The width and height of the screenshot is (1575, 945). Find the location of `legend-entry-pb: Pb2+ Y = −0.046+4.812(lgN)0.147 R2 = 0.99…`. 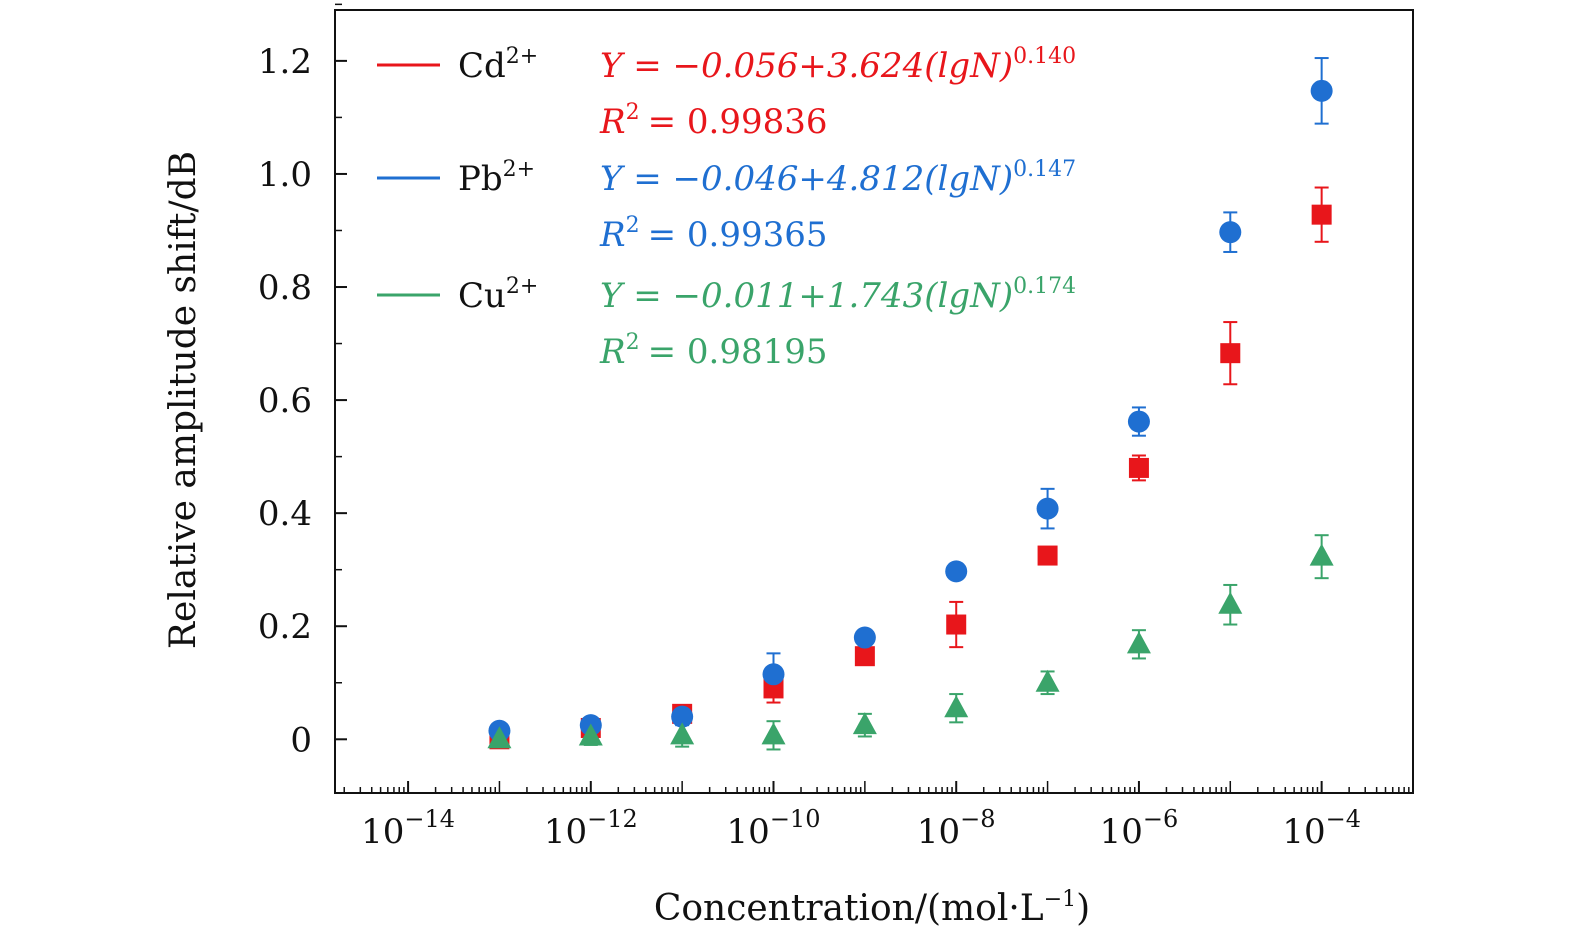

legend-entry-pb: Pb2+ Y = −0.046+4.812(lgN)0.147 R2 = 0.99… is located at coordinates (726, 206).